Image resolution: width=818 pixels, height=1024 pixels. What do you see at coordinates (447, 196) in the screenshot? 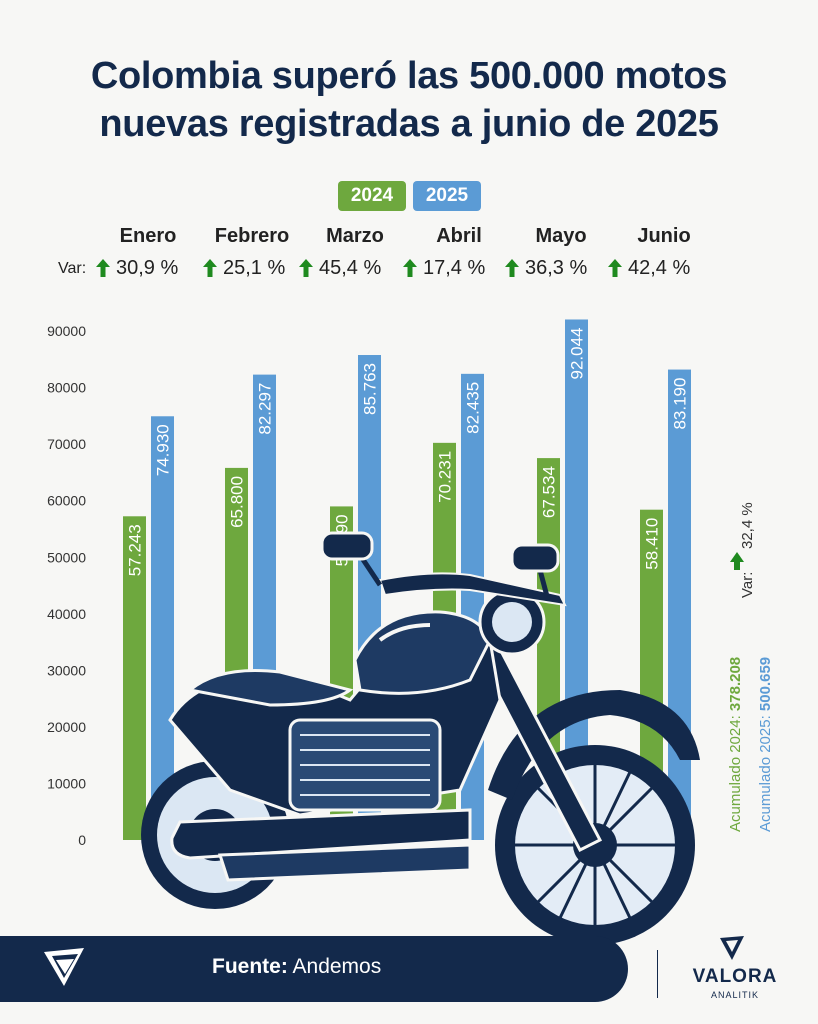
I see `legend-2025: 2025` at bounding box center [447, 196].